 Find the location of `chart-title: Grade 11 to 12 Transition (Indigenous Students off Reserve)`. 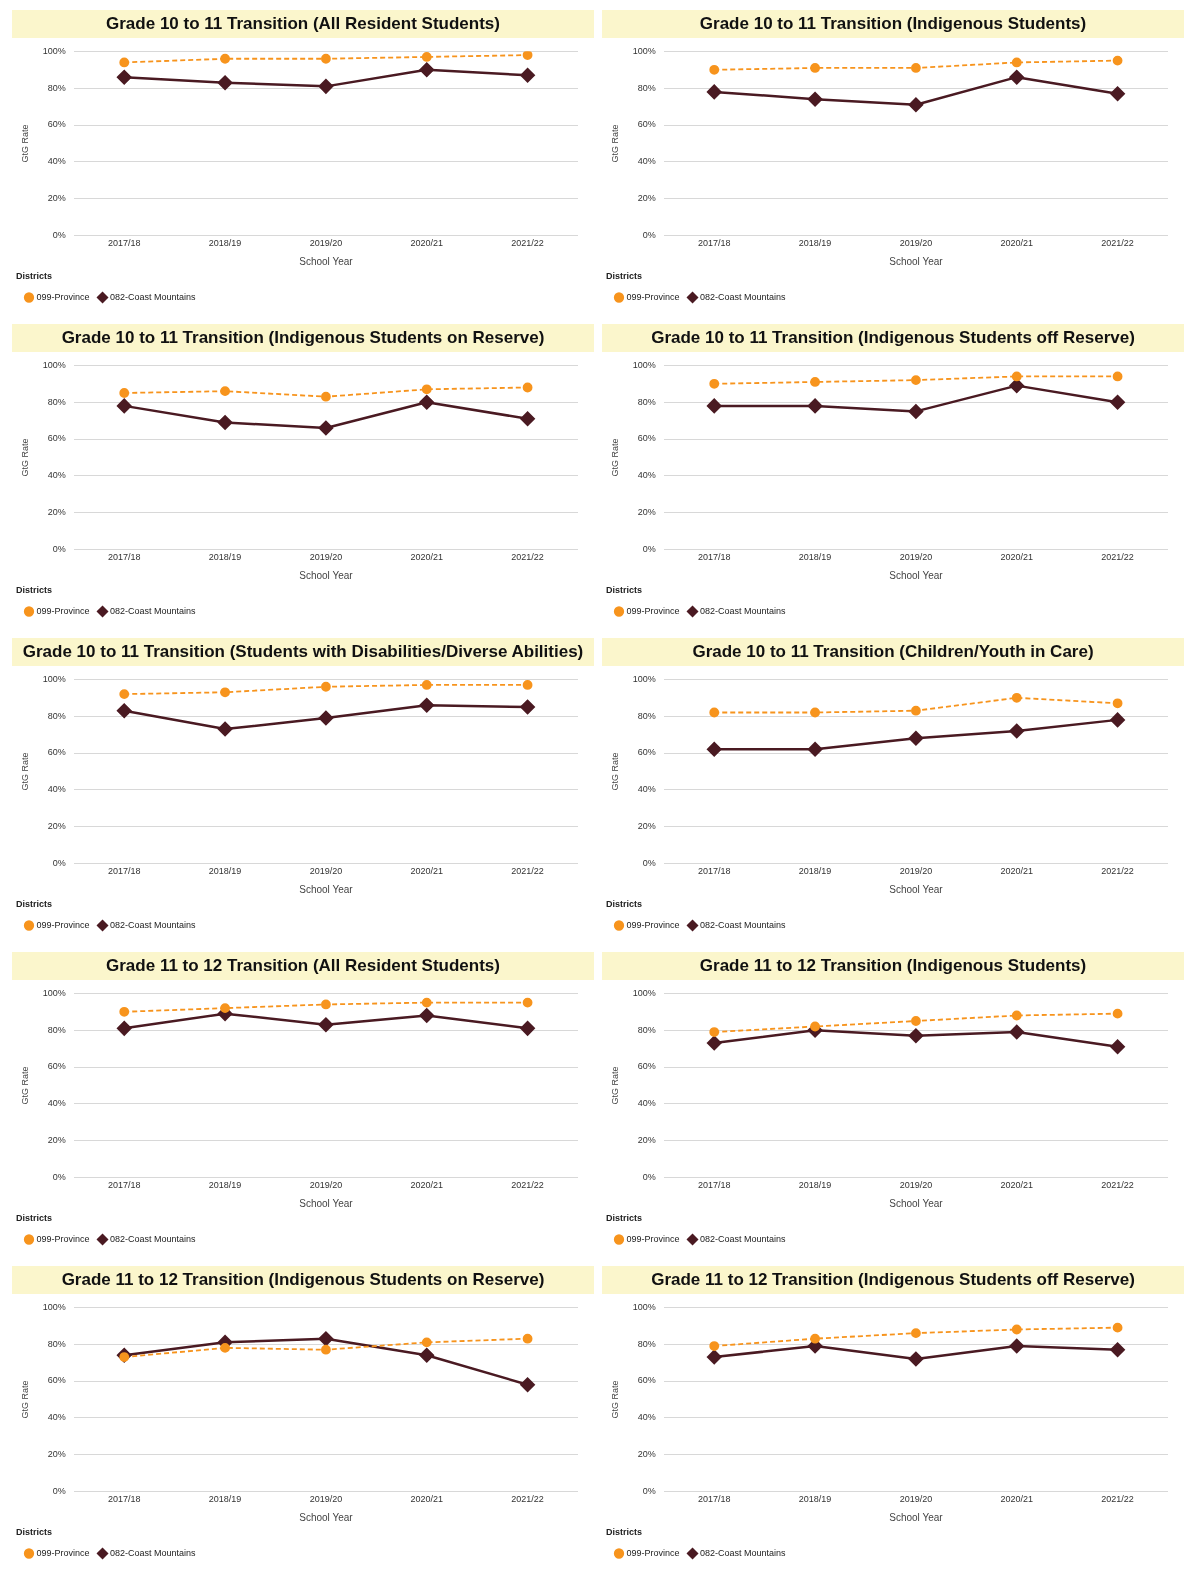

chart-title: Grade 11 to 12 Transition (Indigenous Students off Reserve) is located at coordinates (893, 1280).